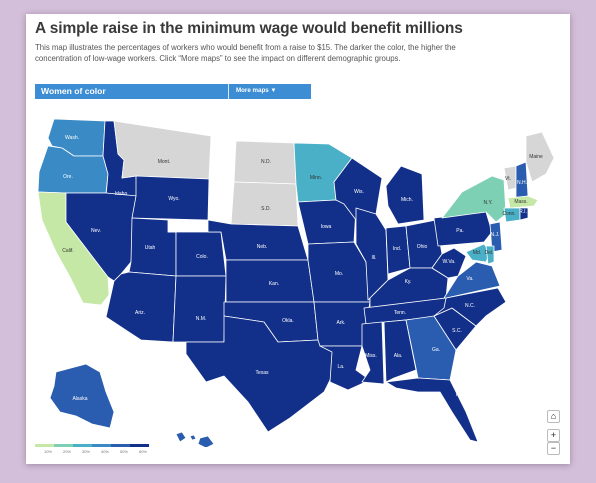 The image size is (596, 483). Describe the element at coordinates (266, 209) in the screenshot. I see `state-label-sd: S.D.` at that location.